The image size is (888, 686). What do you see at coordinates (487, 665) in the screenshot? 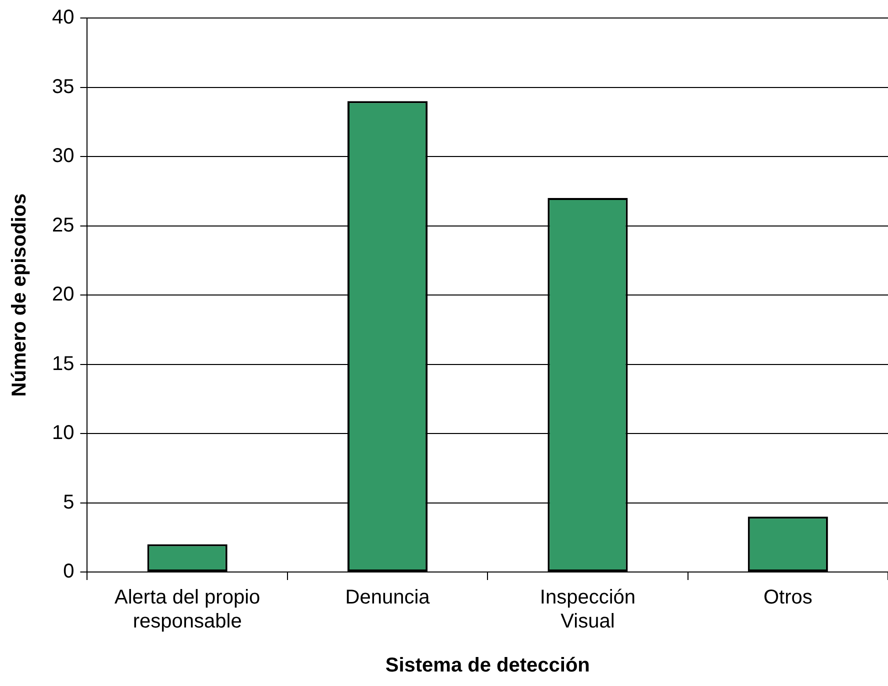
I see `x-axis-title: Sistema de detección` at bounding box center [487, 665].